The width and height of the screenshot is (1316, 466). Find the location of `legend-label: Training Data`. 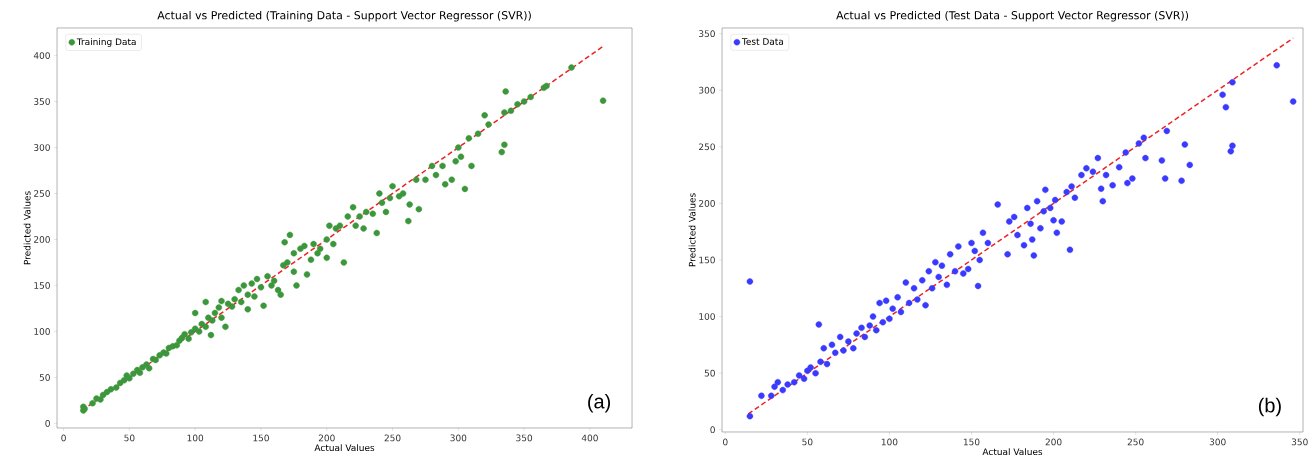

legend-label: Training Data is located at coordinates (106, 42).